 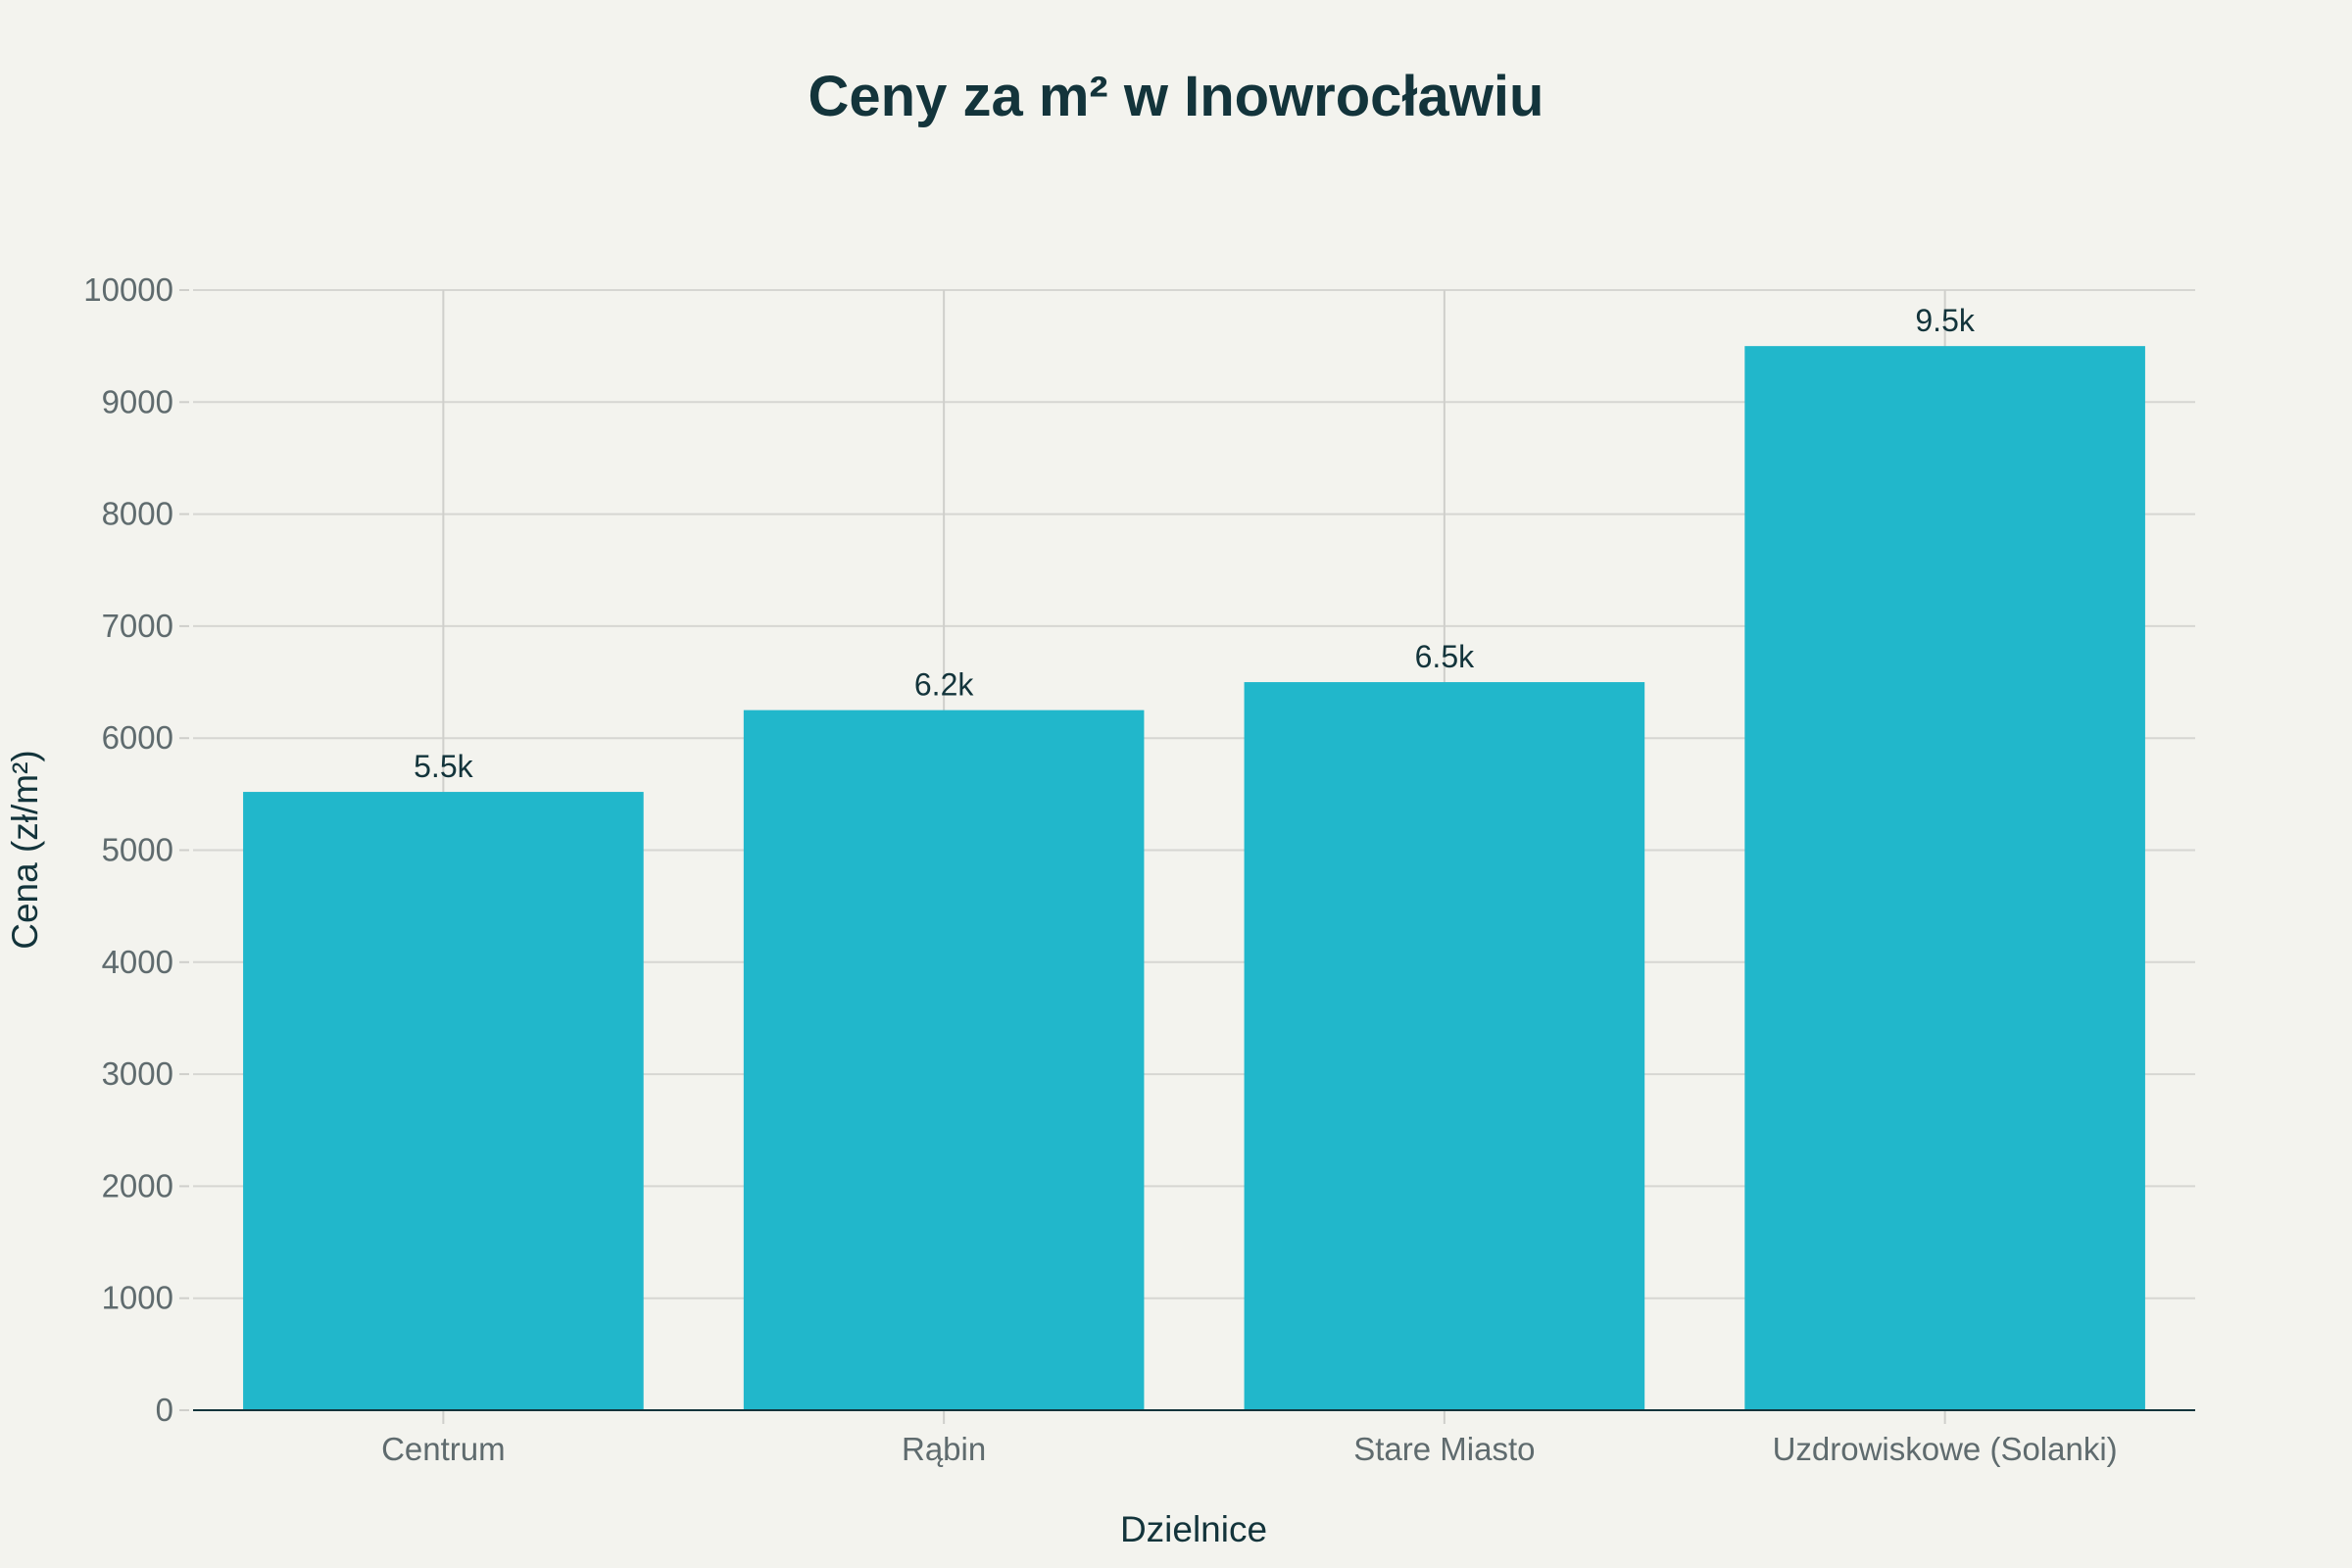 What do you see at coordinates (1193, 1529) in the screenshot?
I see `x-axis-label: Dzielnice` at bounding box center [1193, 1529].